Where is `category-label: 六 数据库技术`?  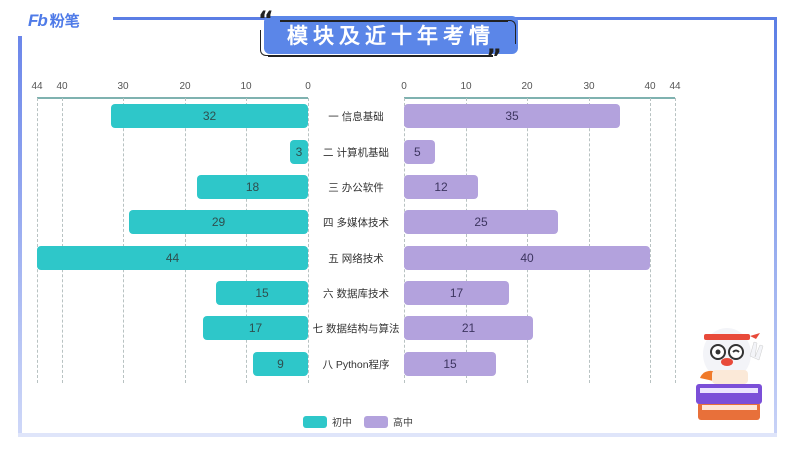
category-label: 六 数据库技术 is located at coordinates (356, 294).